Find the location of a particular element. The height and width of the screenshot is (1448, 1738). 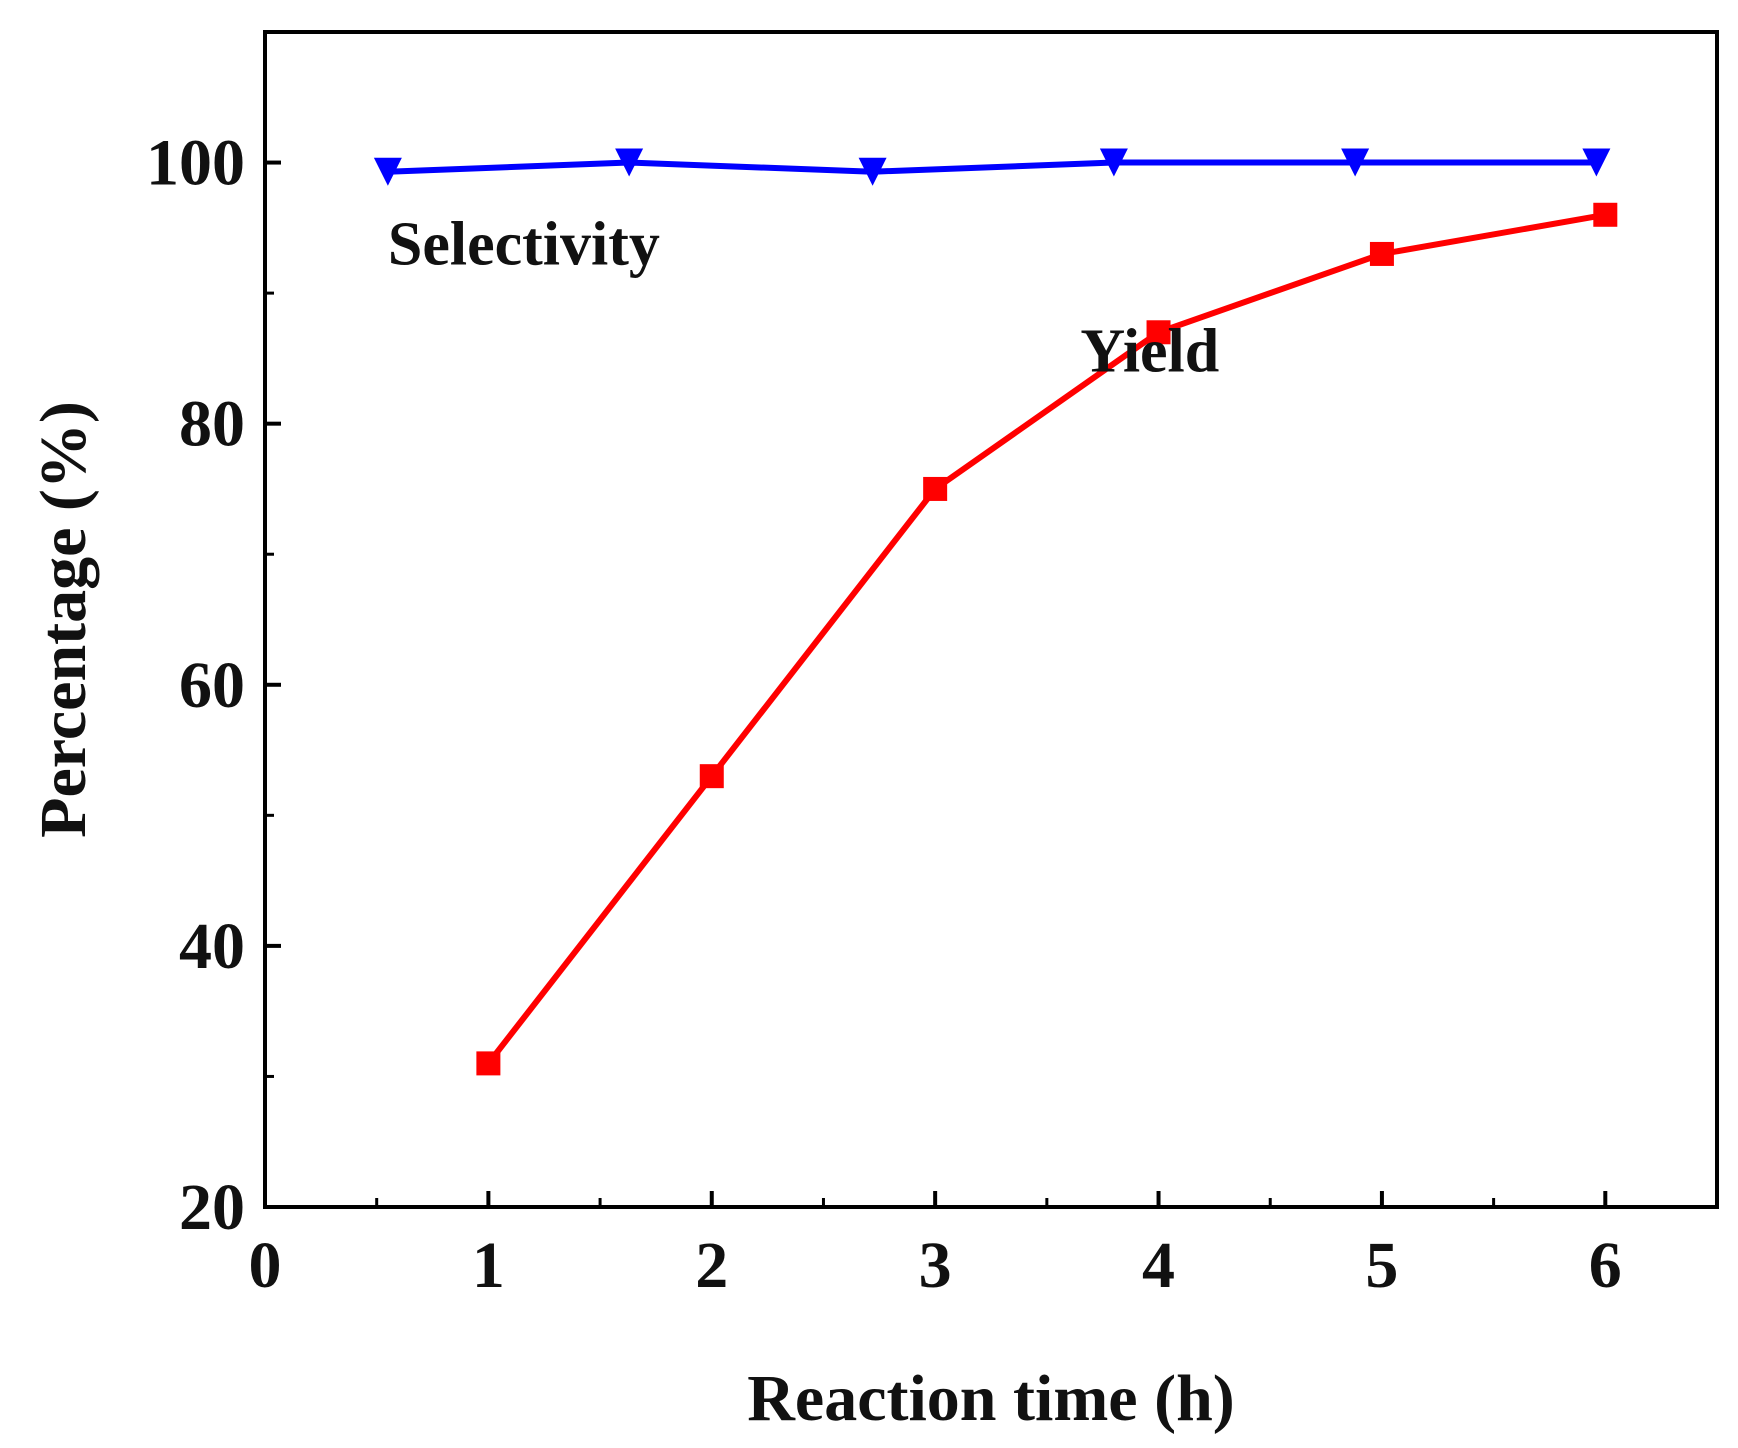

y-axis-ticks: 20 40 60 80 100 is located at coordinates (213, 685).